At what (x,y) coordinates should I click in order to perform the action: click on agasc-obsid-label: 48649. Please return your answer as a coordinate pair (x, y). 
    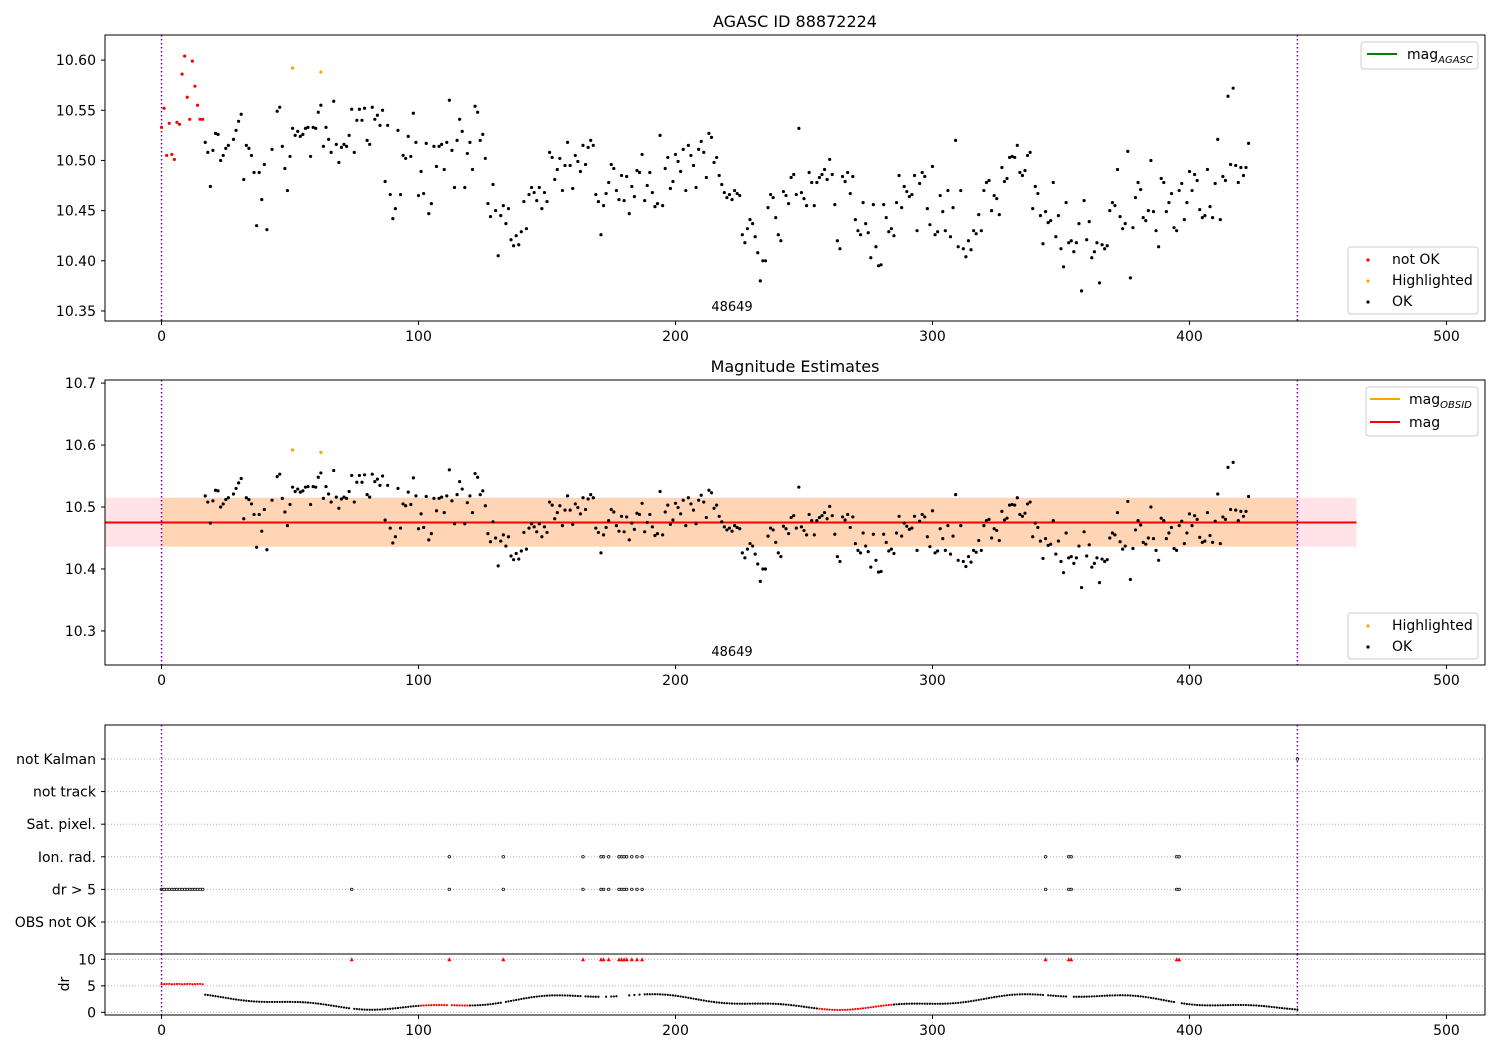
    Looking at the image, I should click on (731, 307).